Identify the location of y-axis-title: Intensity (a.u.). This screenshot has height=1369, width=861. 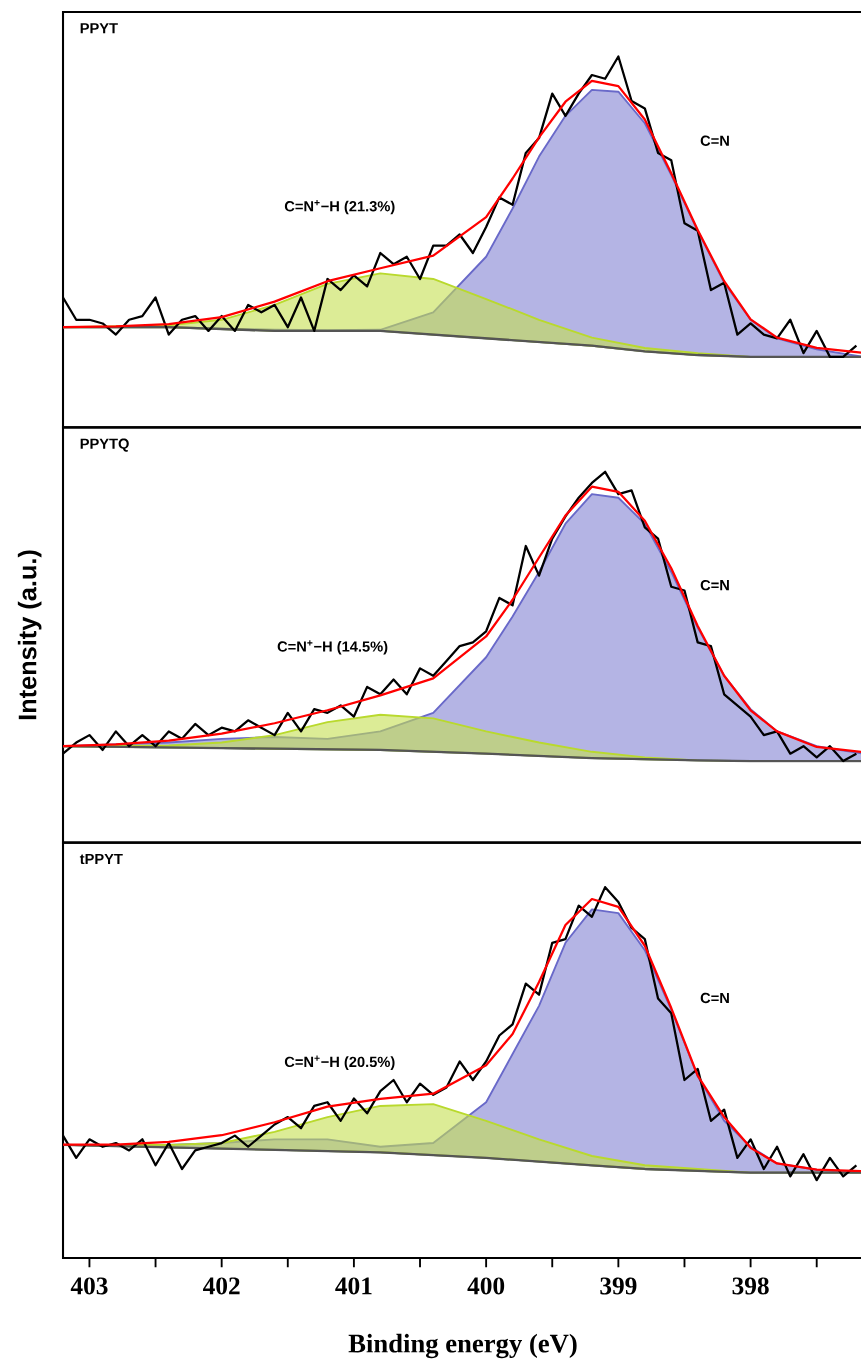
(29, 635).